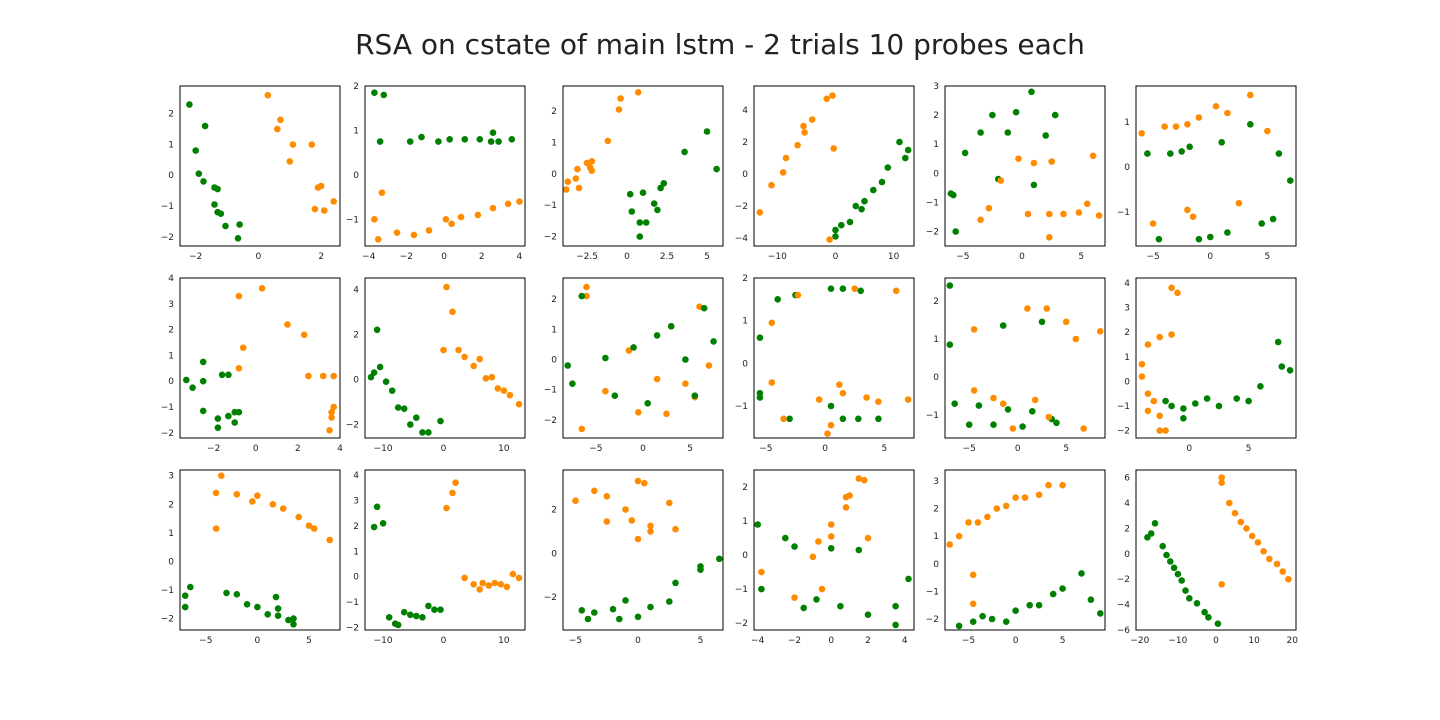 This screenshot has width=1440, height=720. Describe the element at coordinates (962, 257) in the screenshot. I see `x-tick-label: −5` at that location.